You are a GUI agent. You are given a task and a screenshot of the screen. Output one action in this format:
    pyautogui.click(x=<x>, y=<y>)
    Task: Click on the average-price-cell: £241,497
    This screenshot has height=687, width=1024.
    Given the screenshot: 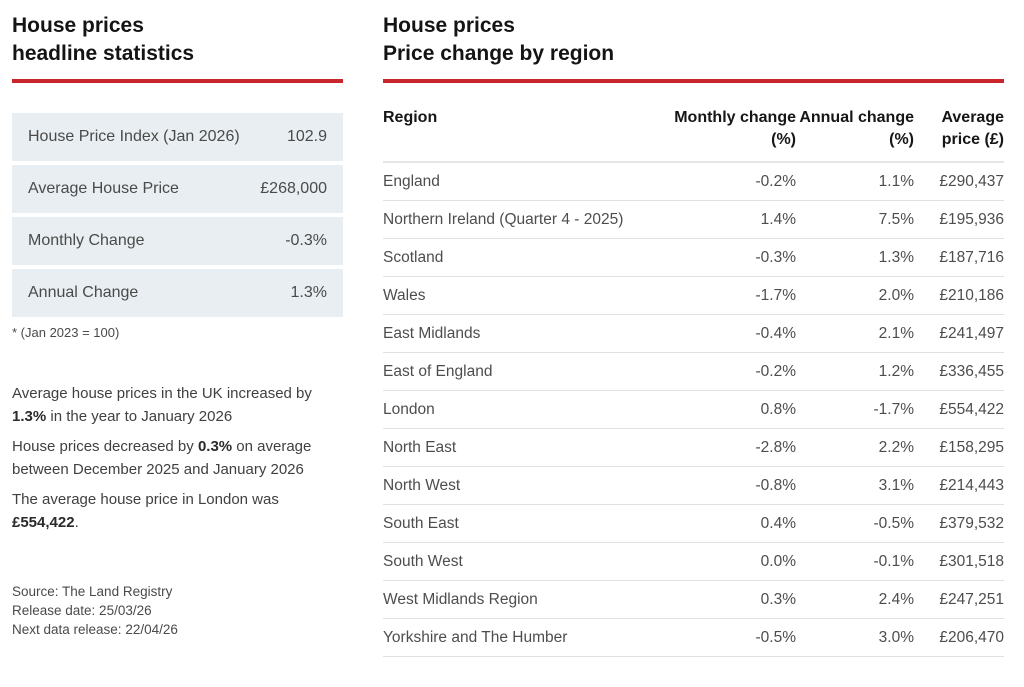 What is the action you would take?
    pyautogui.click(x=959, y=333)
    